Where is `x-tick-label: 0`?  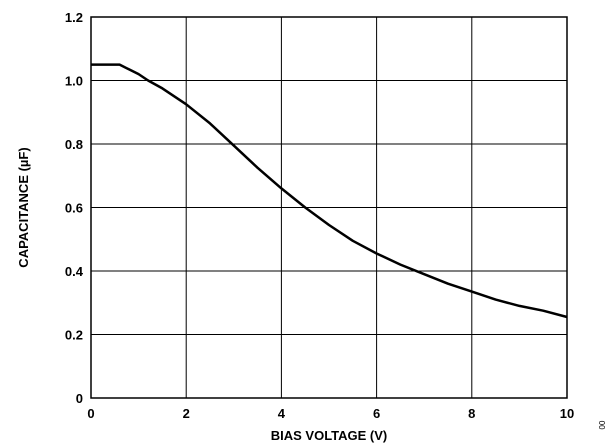
x-tick-label: 0 is located at coordinates (90, 413).